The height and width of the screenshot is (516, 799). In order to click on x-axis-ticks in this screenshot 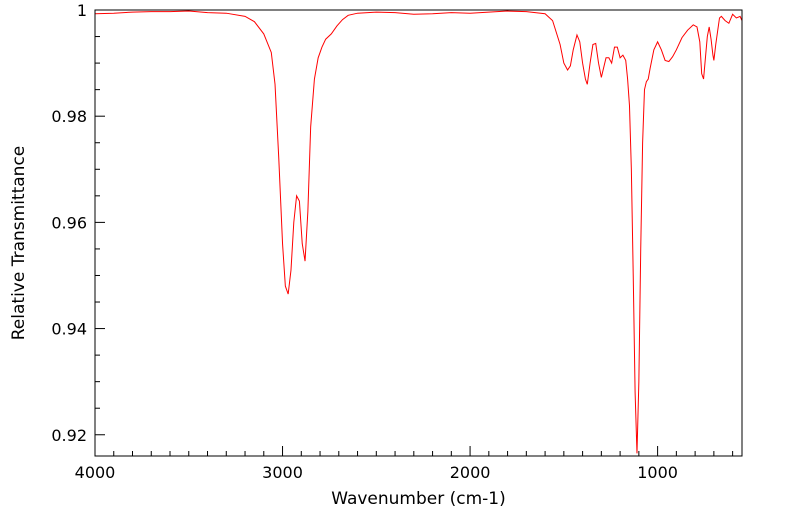, I will do `click(414, 451)`.